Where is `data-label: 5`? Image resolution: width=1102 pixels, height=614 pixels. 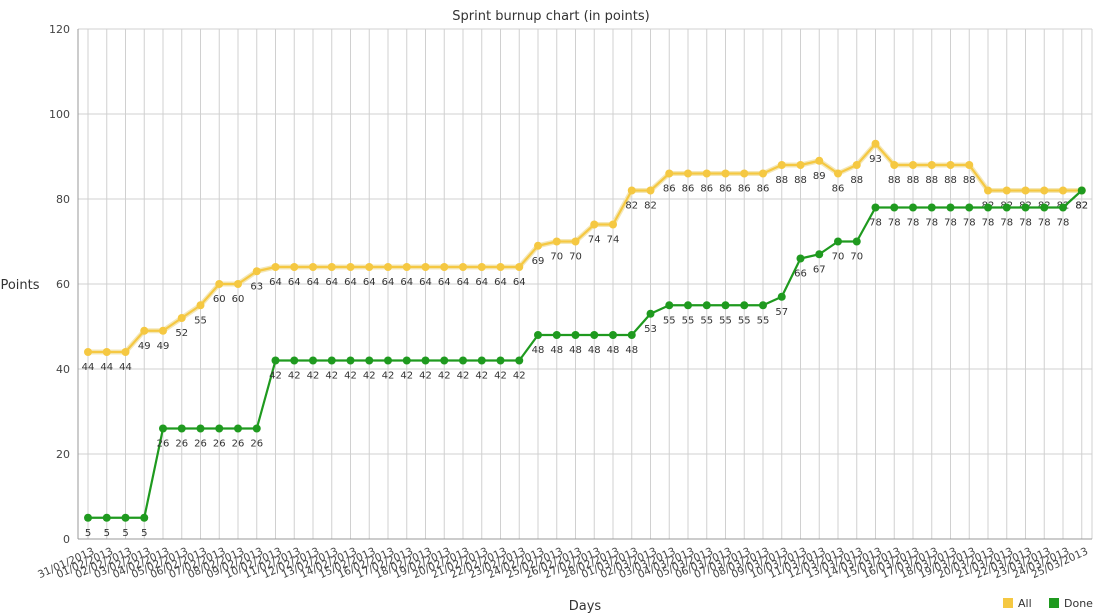 data-label: 5 is located at coordinates (107, 533).